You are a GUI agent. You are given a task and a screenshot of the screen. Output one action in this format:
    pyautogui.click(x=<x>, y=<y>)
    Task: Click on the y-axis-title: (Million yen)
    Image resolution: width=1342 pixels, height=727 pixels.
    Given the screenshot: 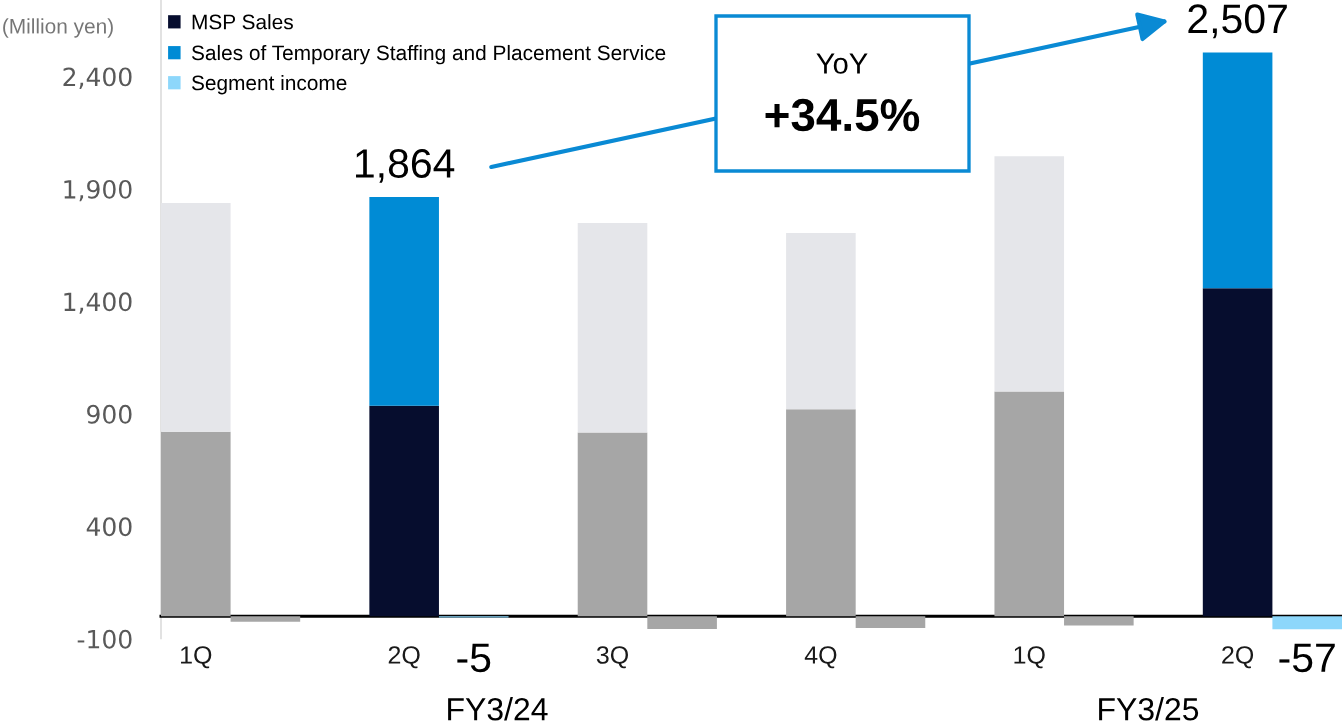 What is the action you would take?
    pyautogui.click(x=58, y=28)
    